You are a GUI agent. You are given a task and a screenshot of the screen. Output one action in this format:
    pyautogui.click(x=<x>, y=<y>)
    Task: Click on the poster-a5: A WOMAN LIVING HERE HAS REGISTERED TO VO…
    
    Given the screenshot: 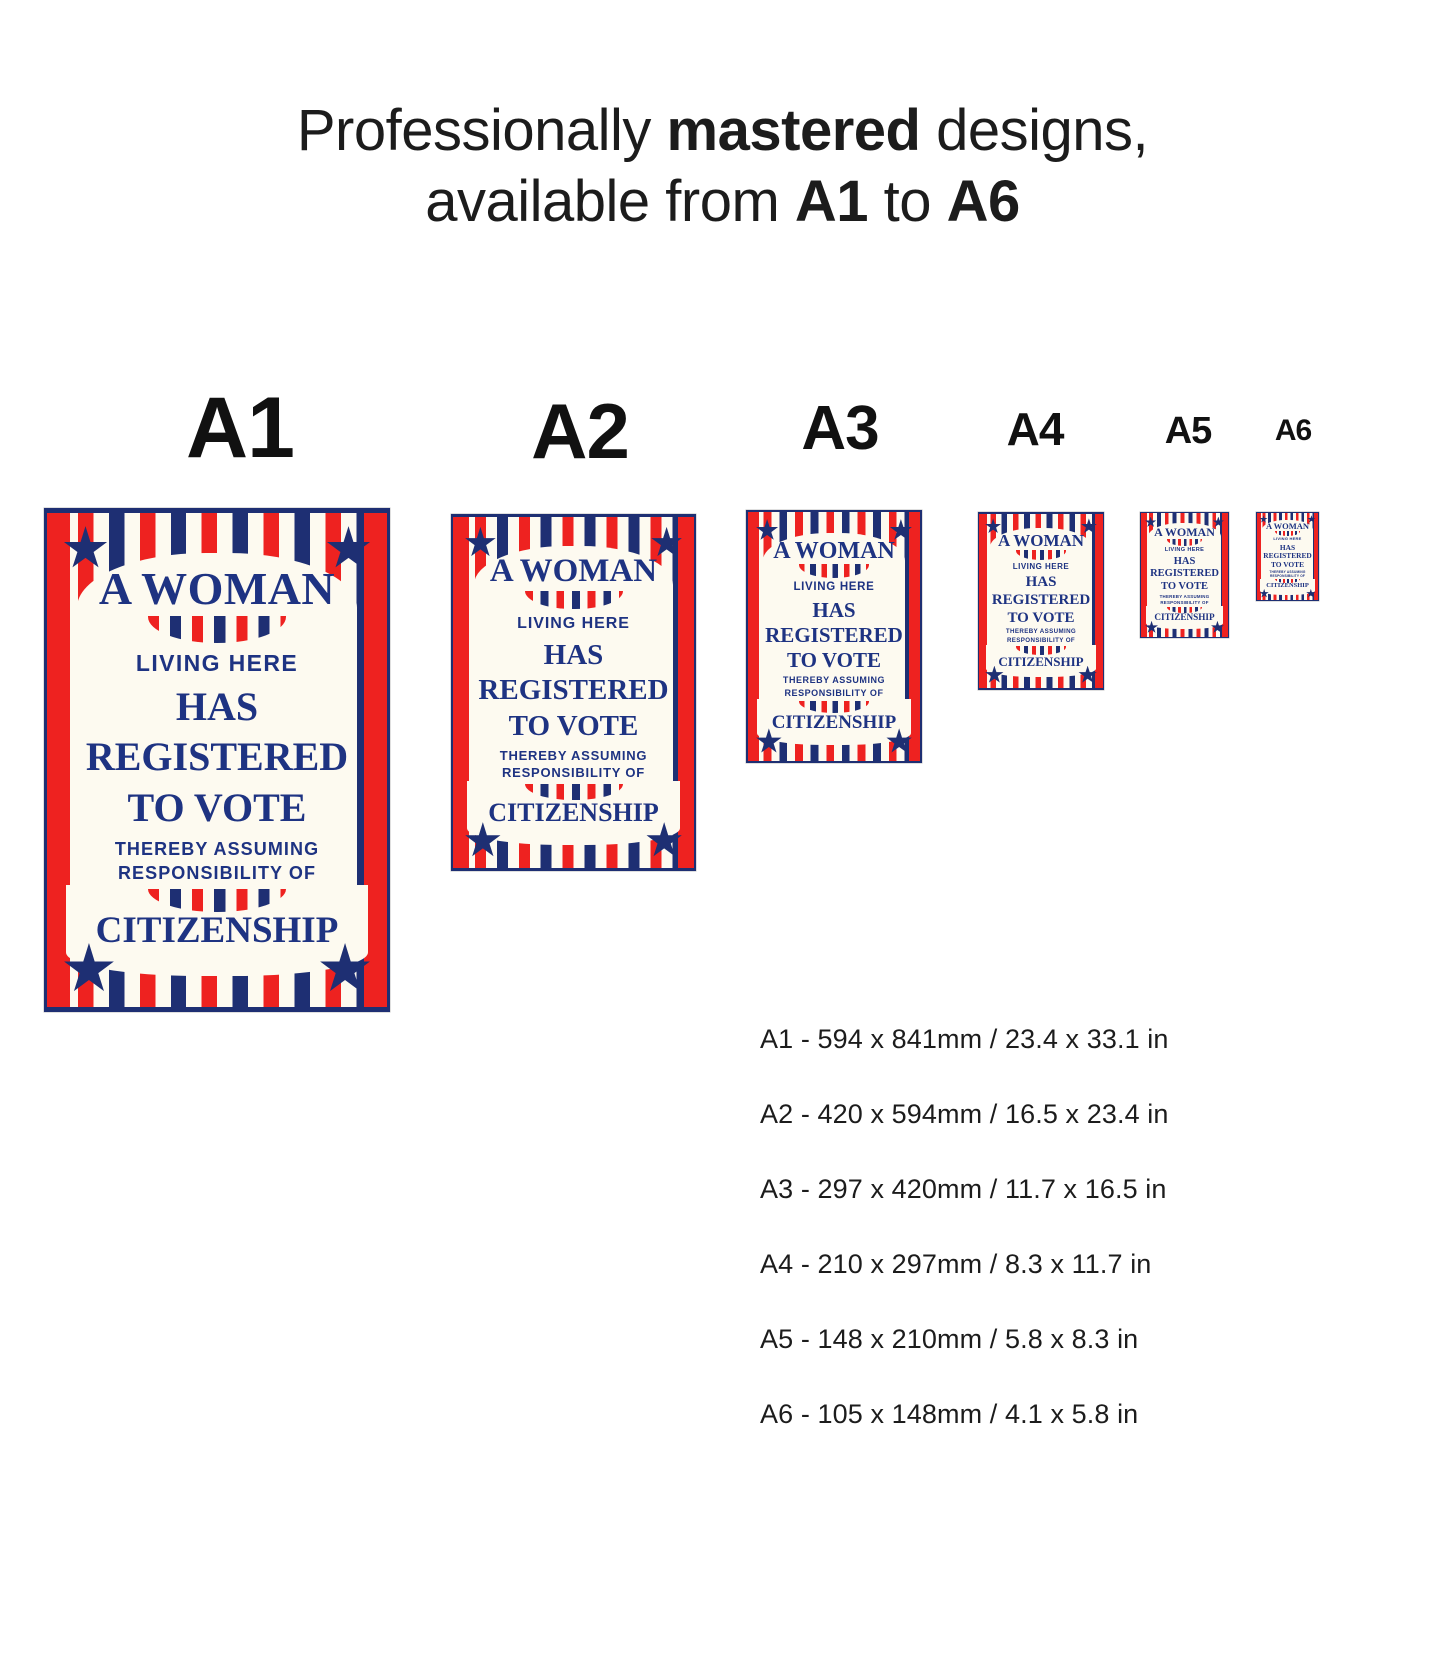 What is the action you would take?
    pyautogui.click(x=1184, y=575)
    